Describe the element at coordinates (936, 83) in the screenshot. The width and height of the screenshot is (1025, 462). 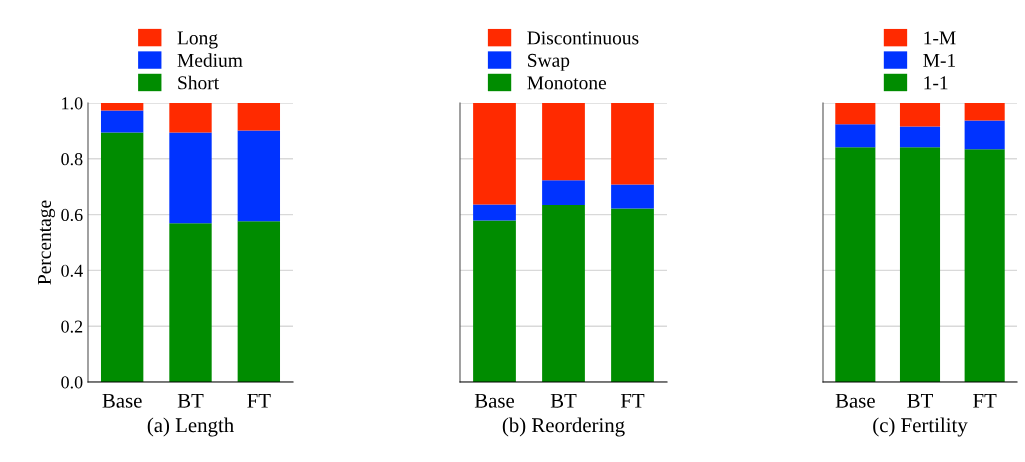
I see `legend-label: 1-1` at that location.